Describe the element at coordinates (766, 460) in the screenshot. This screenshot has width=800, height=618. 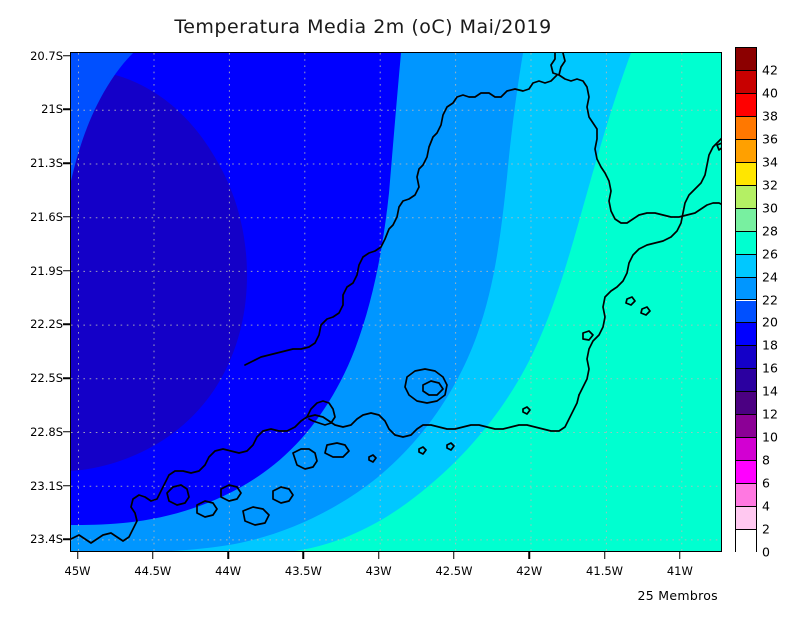
I see `colorbar-tick-label: 8` at that location.